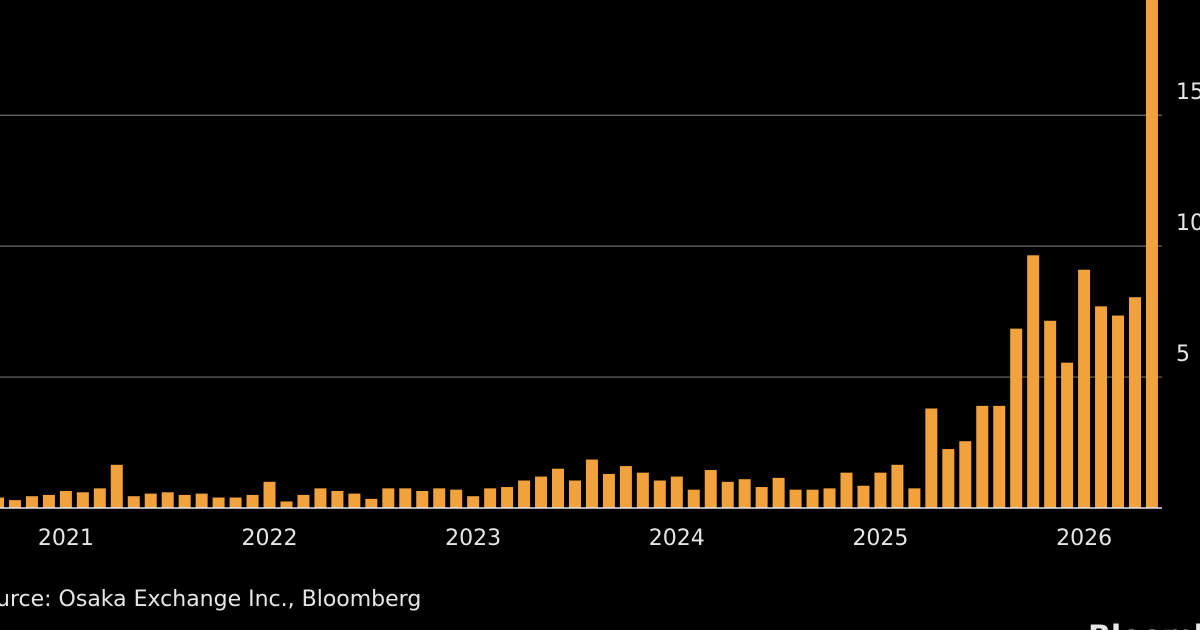 This screenshot has width=1200, height=630. Describe the element at coordinates (473, 538) in the screenshot. I see `x-tick-label: 2023` at that location.